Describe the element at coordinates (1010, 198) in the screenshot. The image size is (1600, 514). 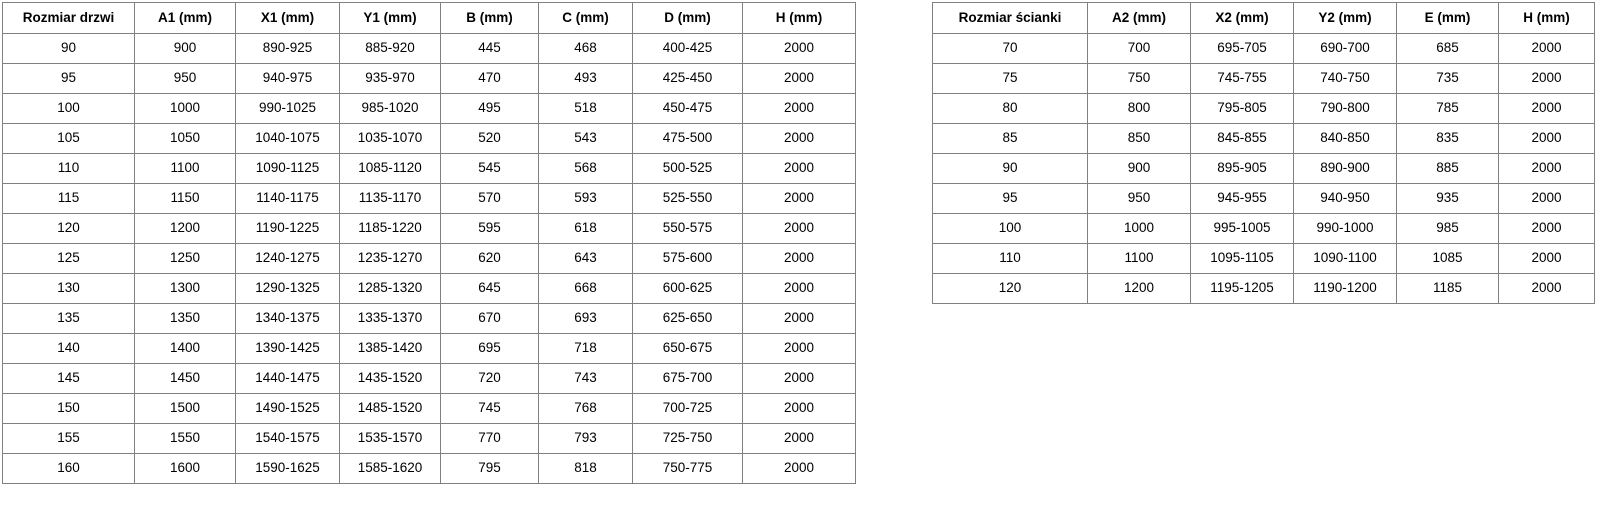
I see `table-cell: 95` at that location.